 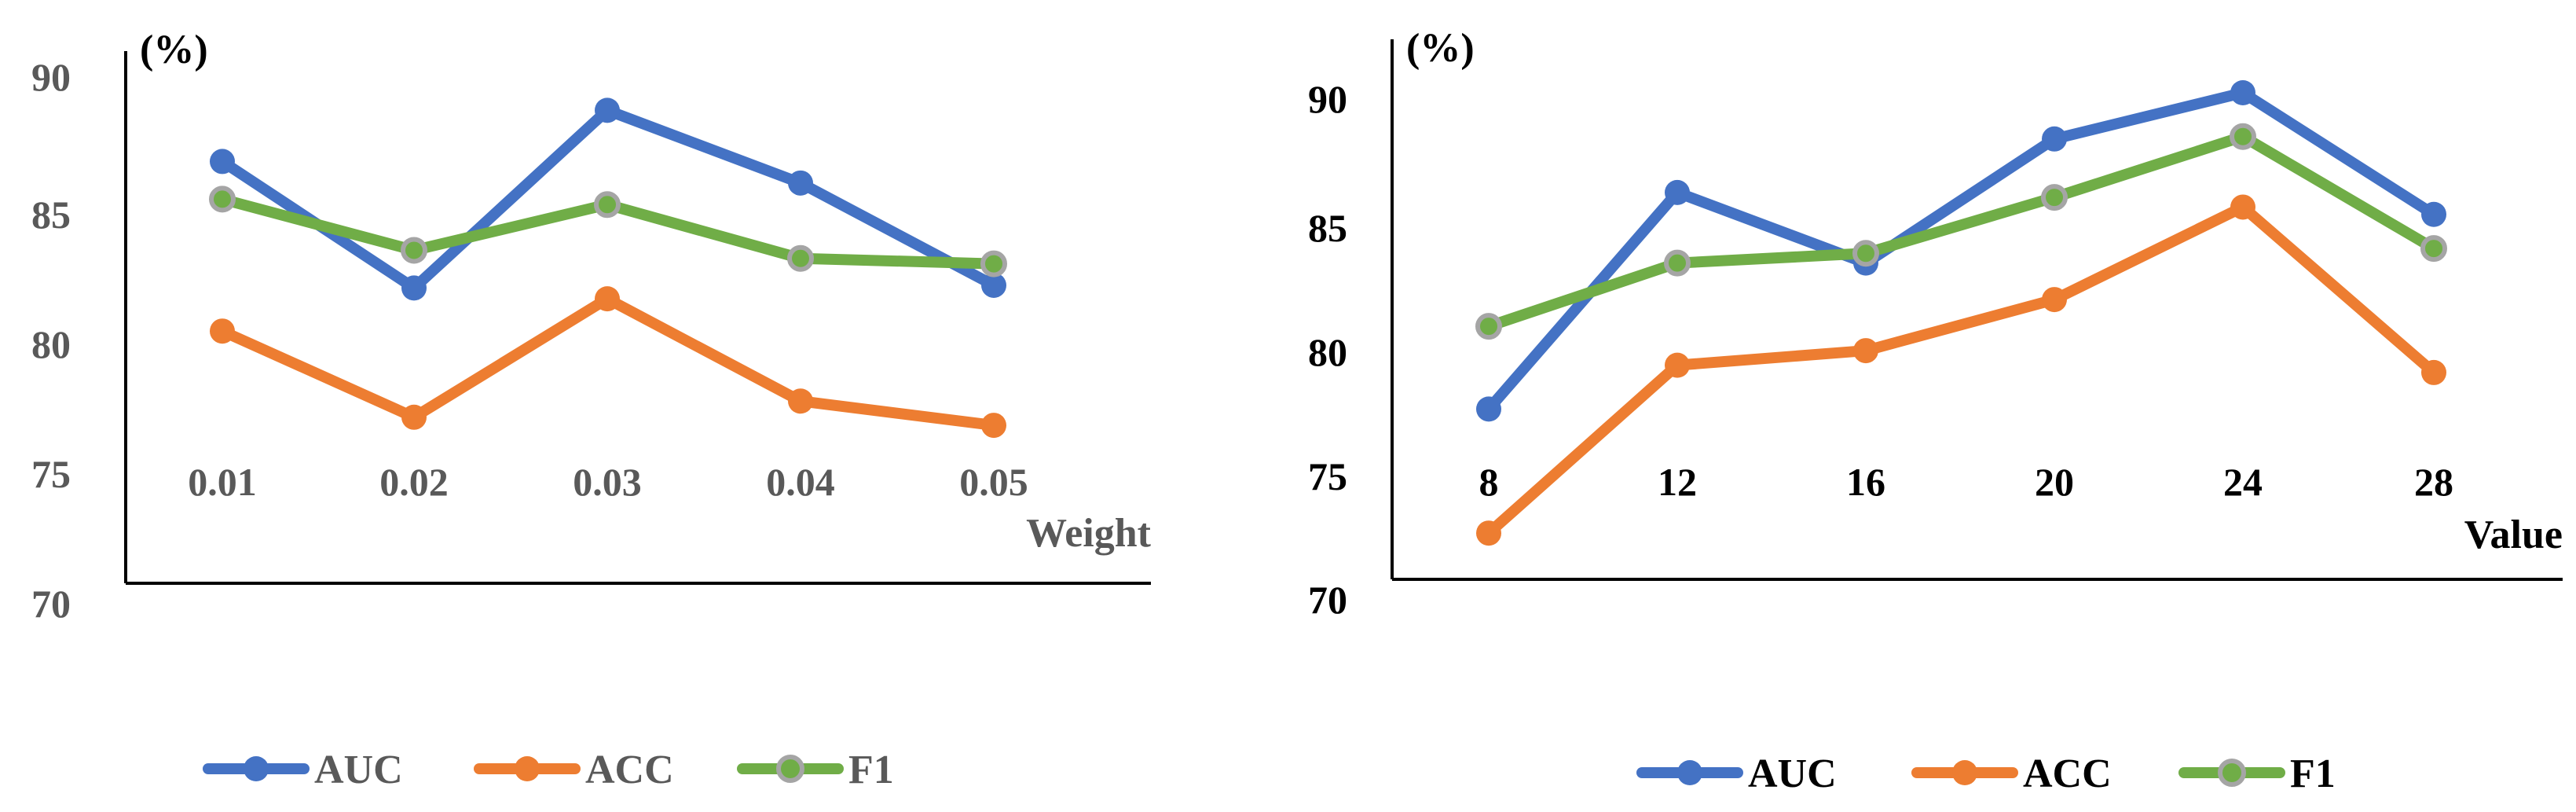 I want to click on series-line-acc, so click(x=608, y=362).